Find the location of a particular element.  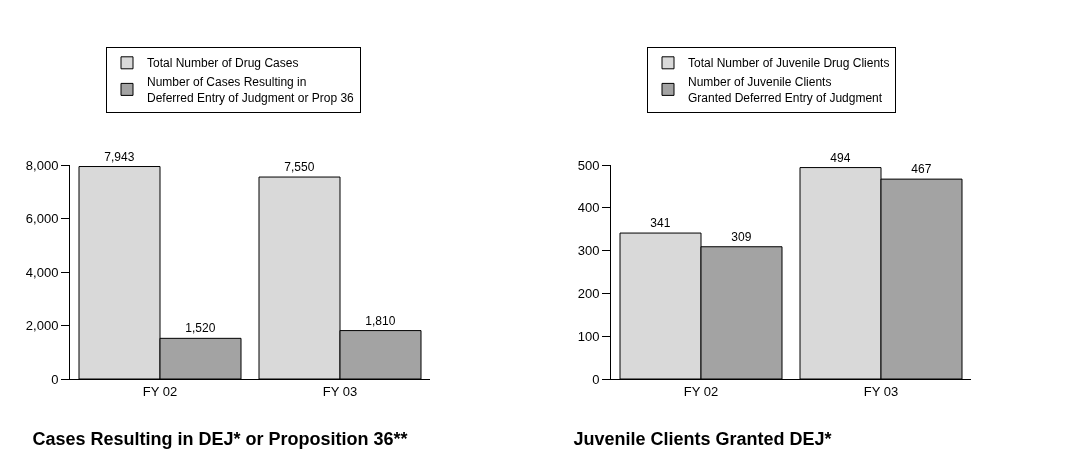

legend-label: Number of Cases Resulting in Deferred Entry of Judgment or Prop 36 is located at coordinates (251, 90).